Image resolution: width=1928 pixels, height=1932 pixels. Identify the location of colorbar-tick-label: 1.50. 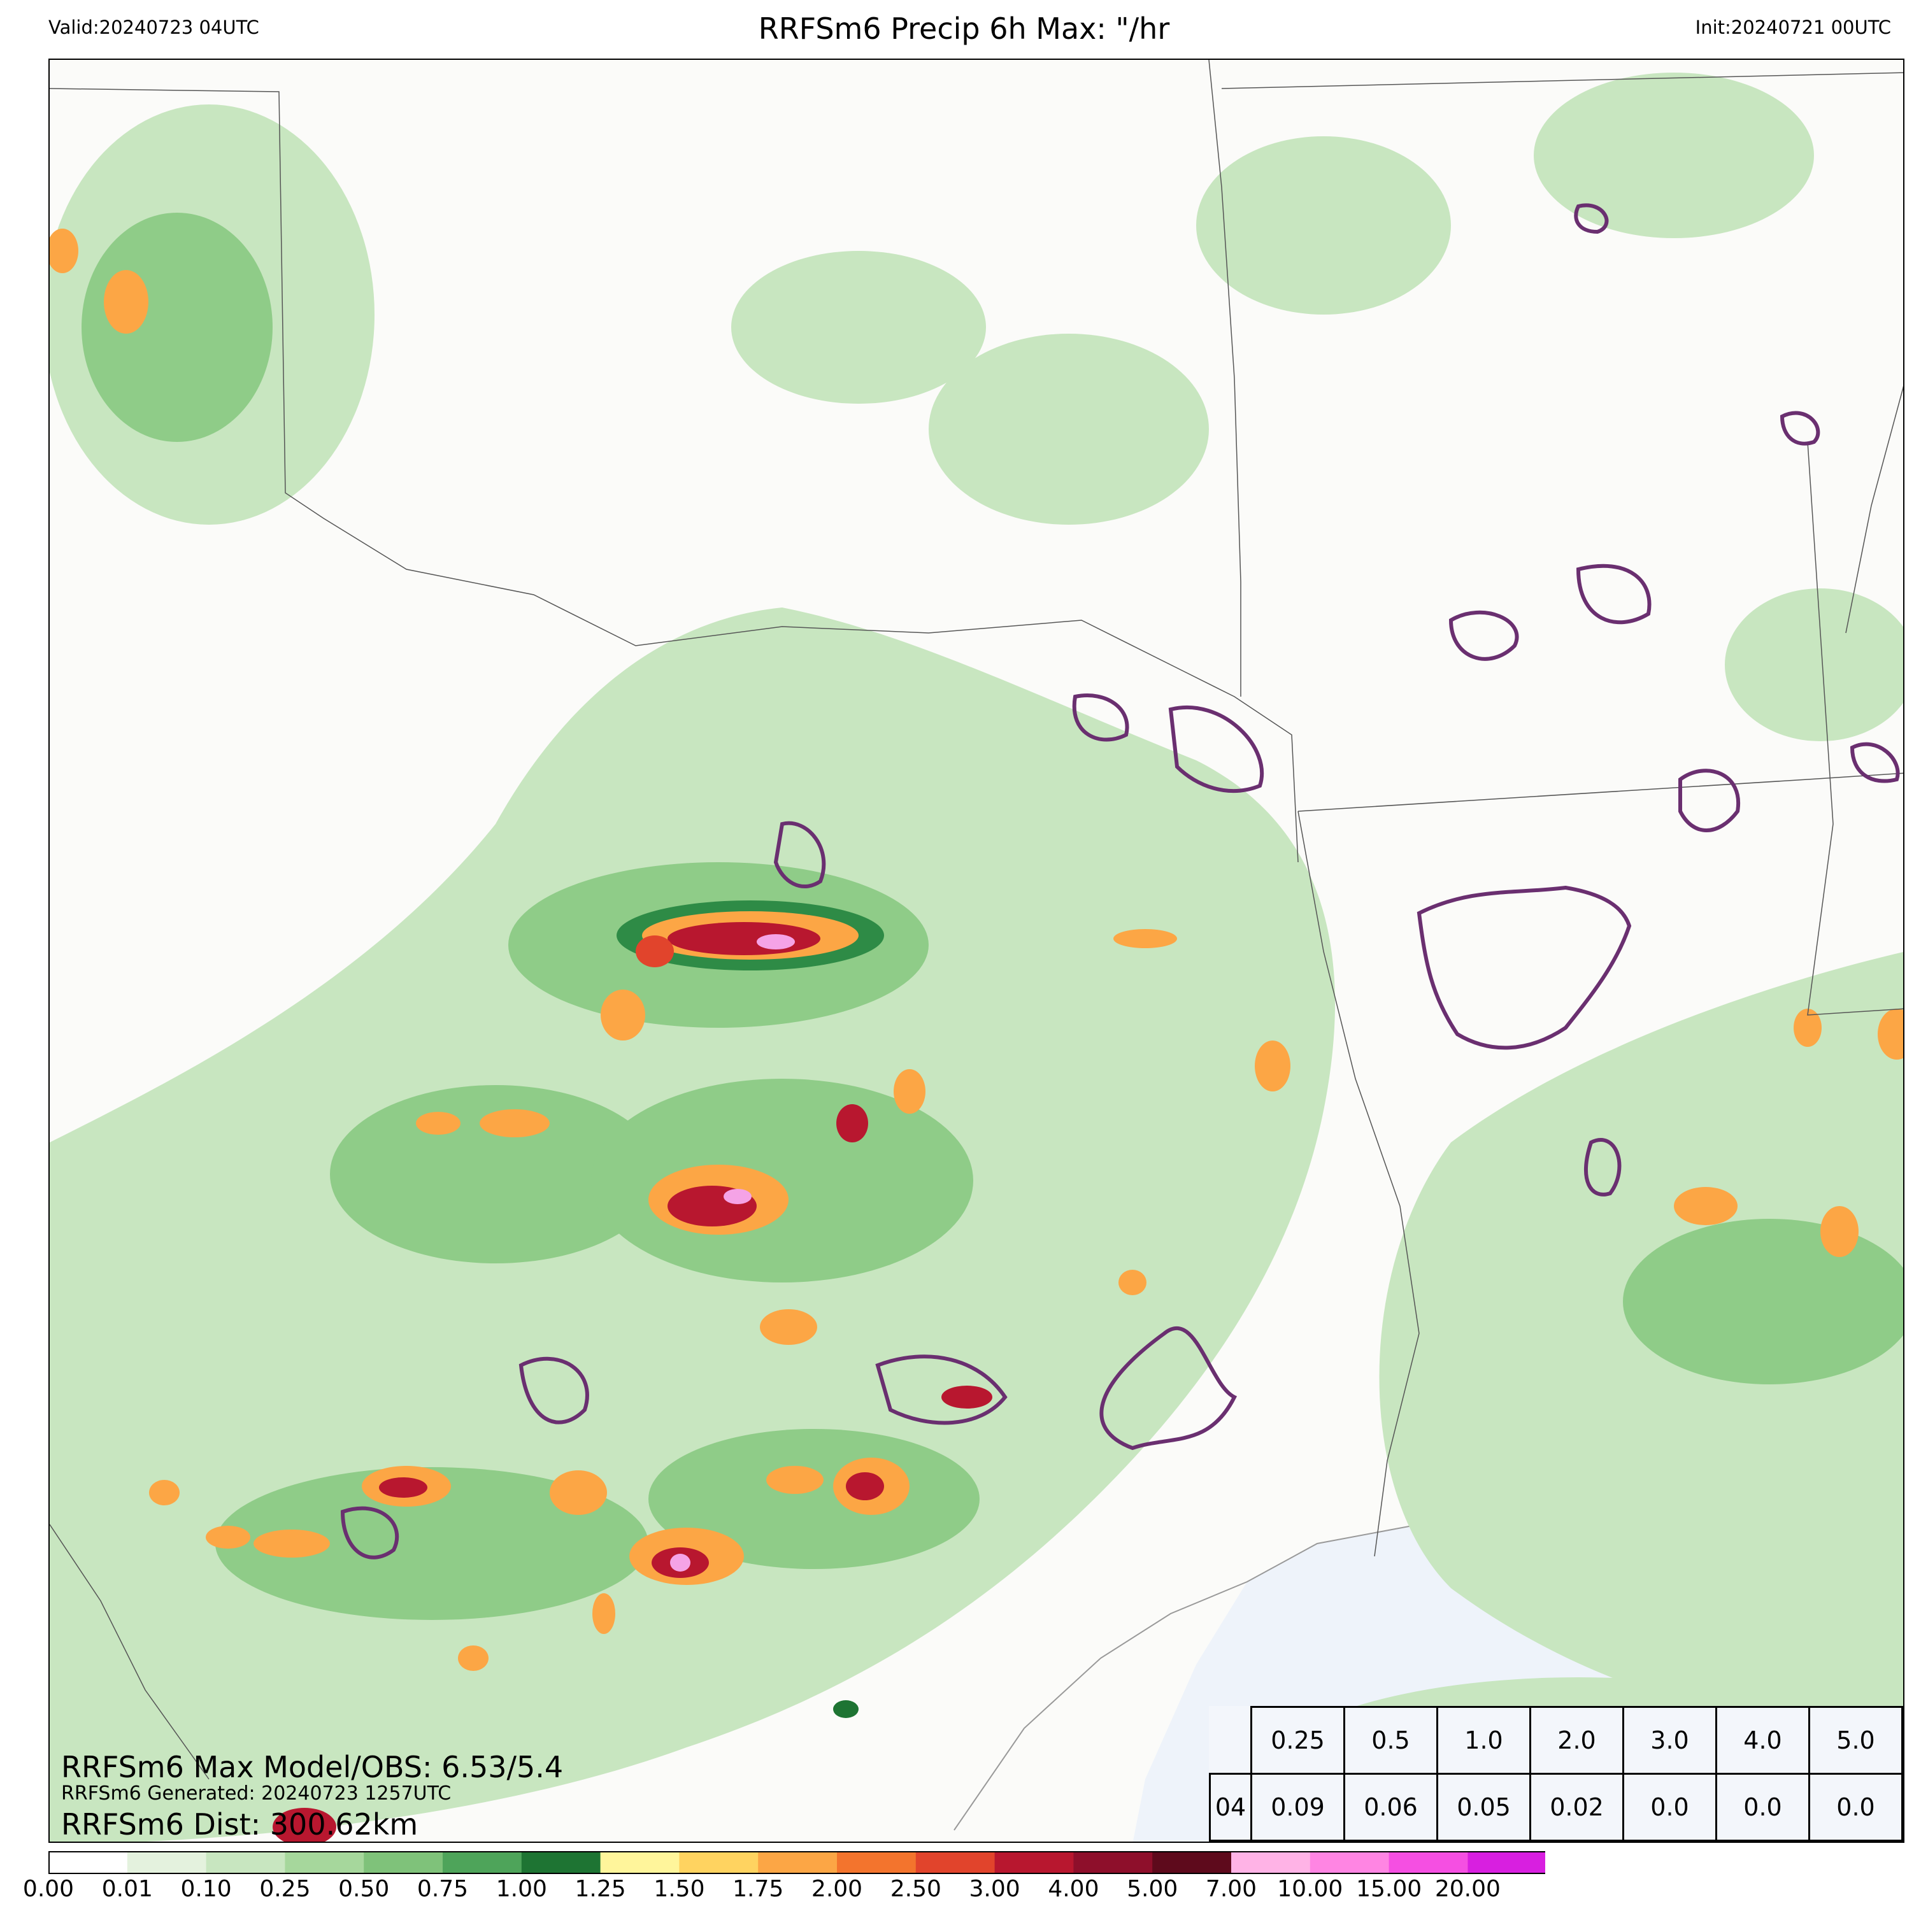
(679, 1889).